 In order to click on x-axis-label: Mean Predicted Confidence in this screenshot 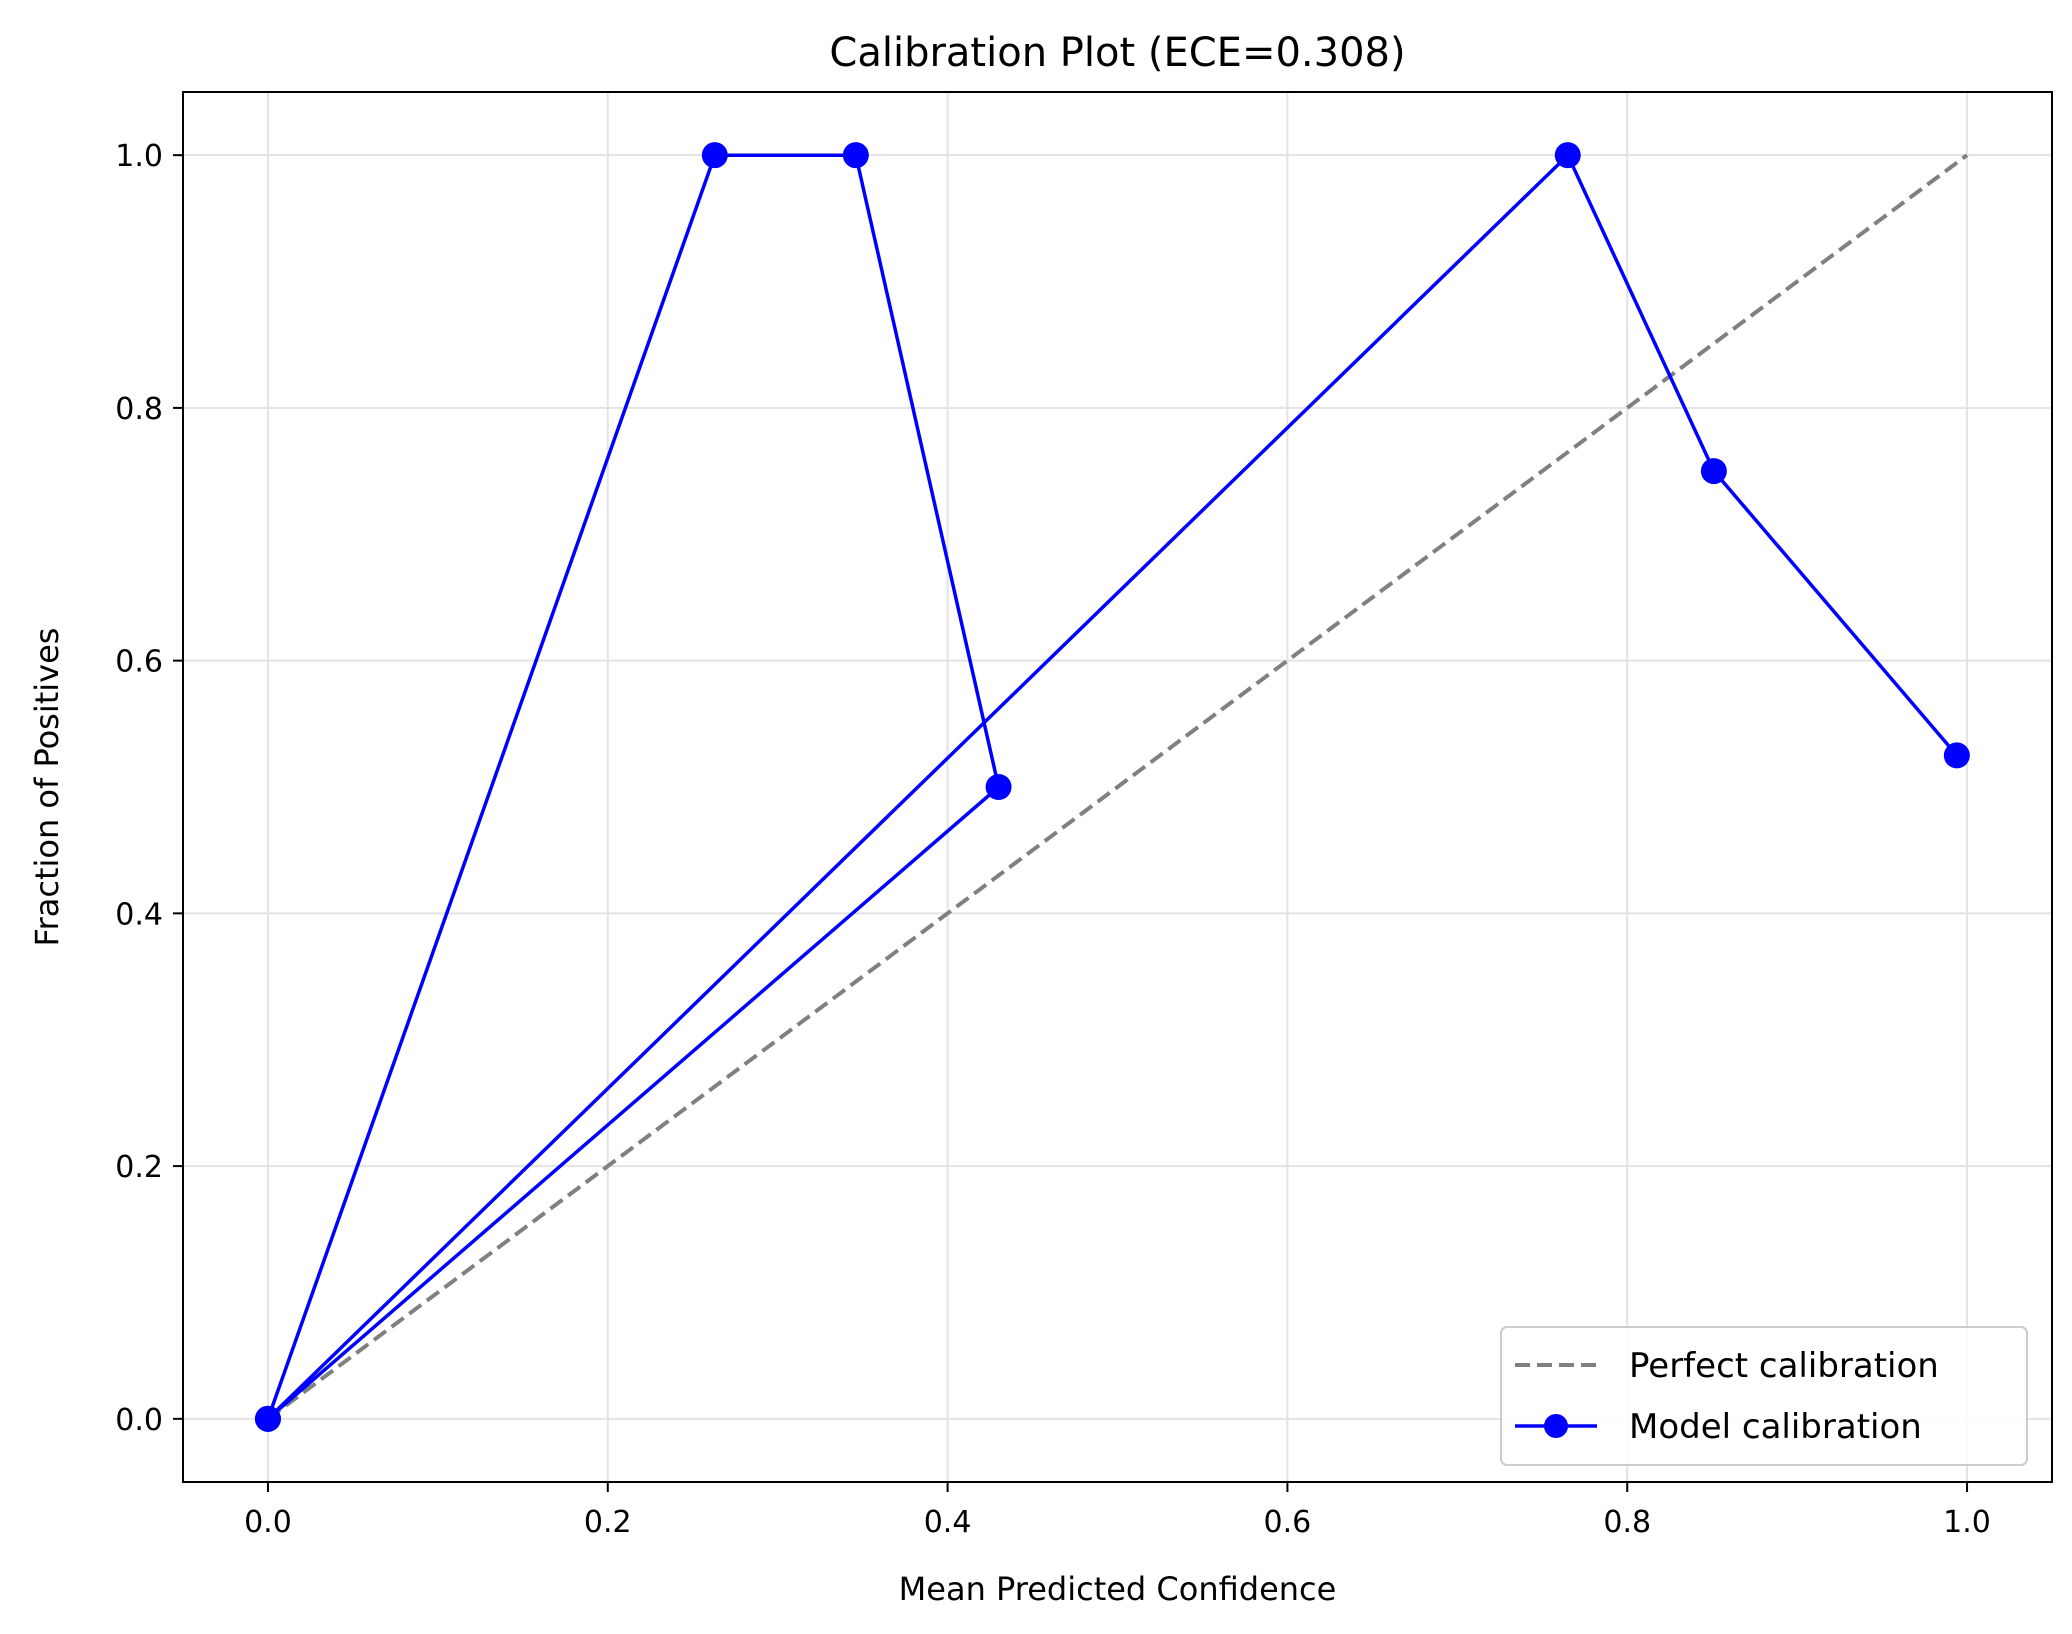, I will do `click(1118, 1589)`.